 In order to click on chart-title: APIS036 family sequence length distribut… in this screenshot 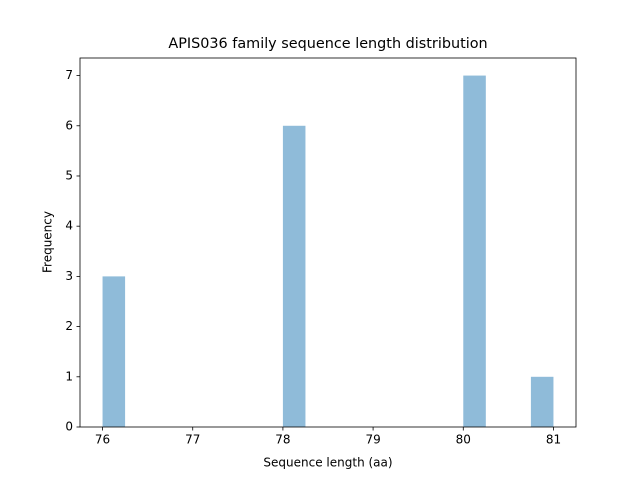, I will do `click(327, 44)`.